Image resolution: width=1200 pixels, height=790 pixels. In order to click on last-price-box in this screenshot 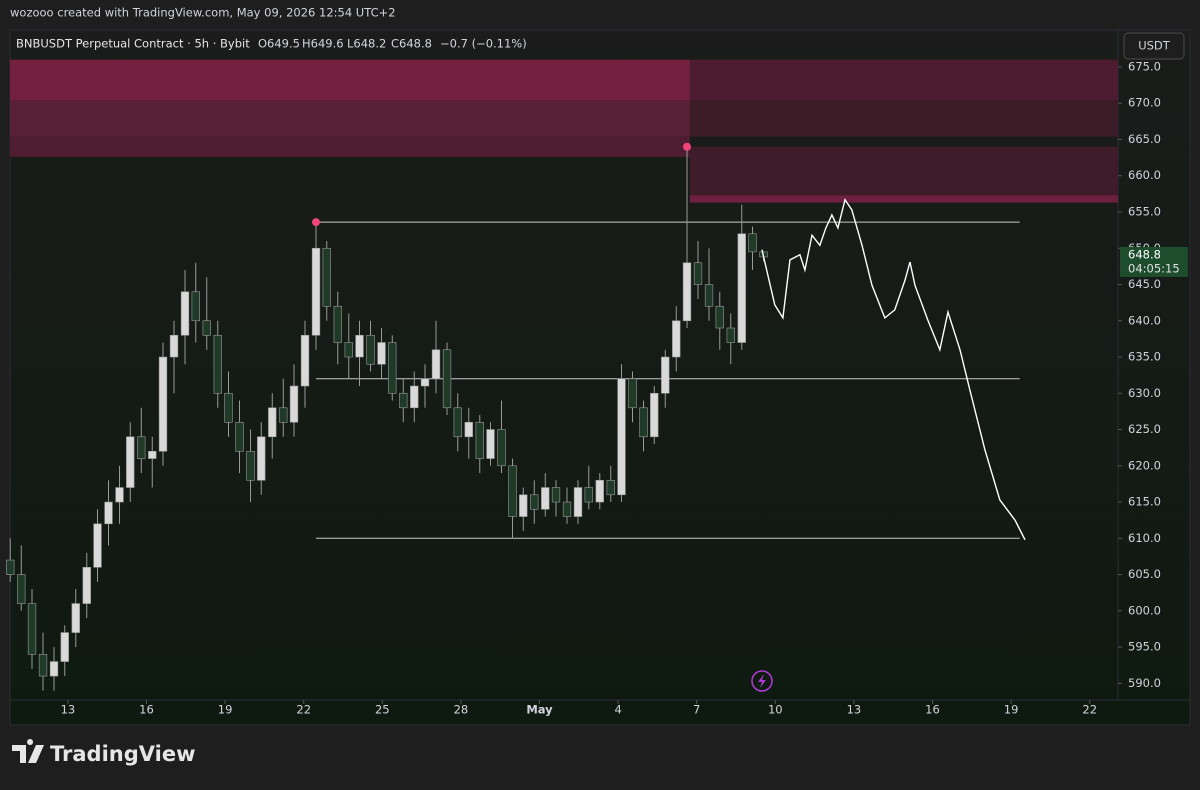, I will do `click(1154, 261)`.